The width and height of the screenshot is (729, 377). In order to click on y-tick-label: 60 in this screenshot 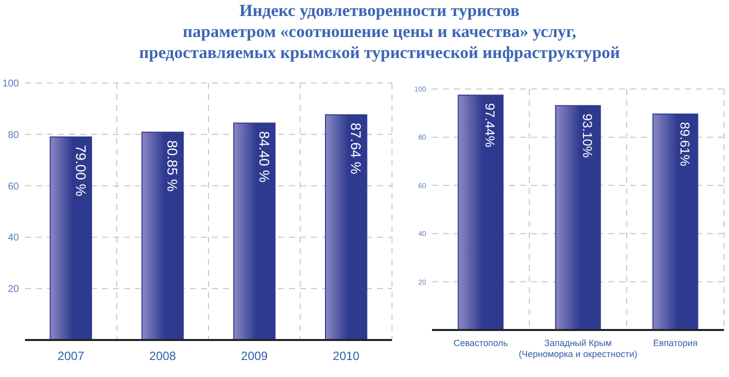, I will do `click(14, 186)`.